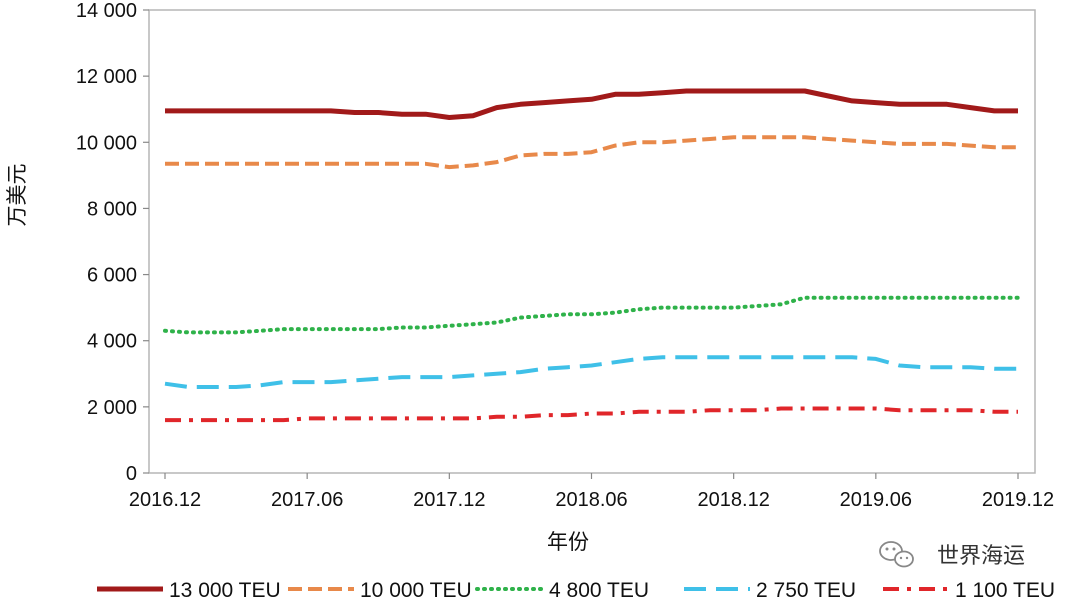 The height and width of the screenshot is (611, 1080). I want to click on legend-label: 1 100 TEU, so click(1005, 590).